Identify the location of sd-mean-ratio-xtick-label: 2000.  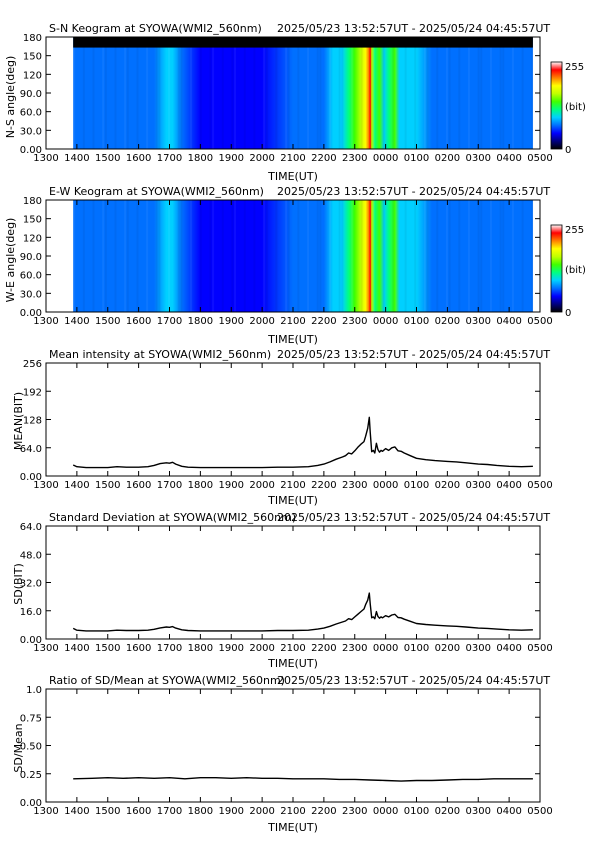
(261, 811).